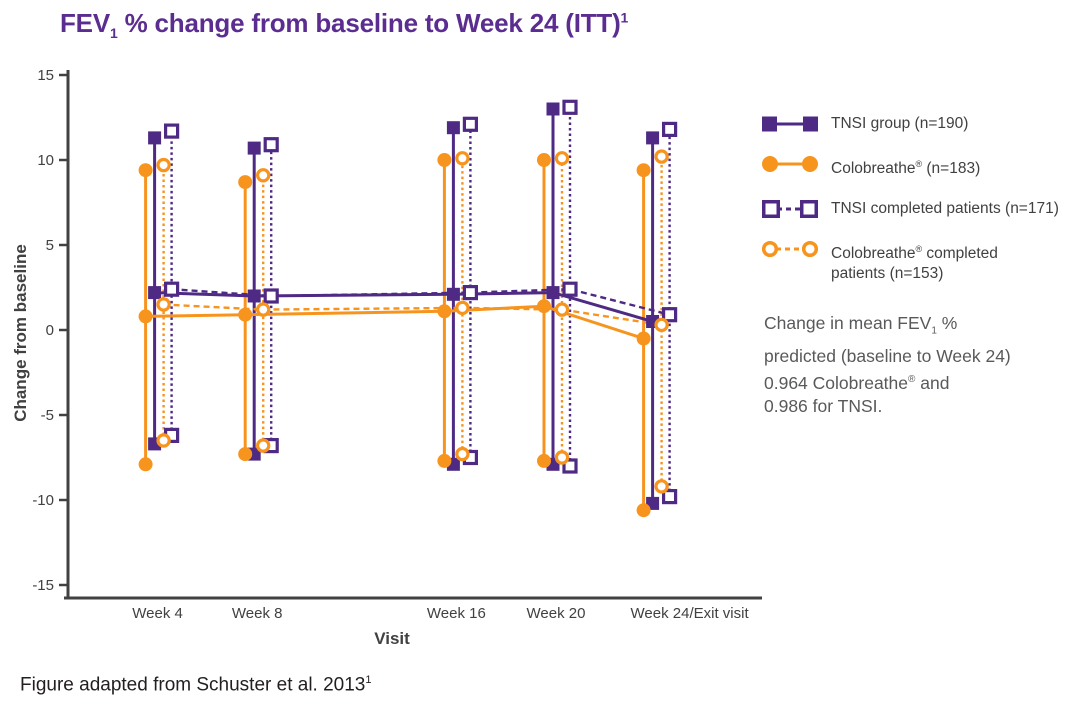 This screenshot has height=712, width=1080. I want to click on legend-text: TNSI group (n=190), so click(900, 123).